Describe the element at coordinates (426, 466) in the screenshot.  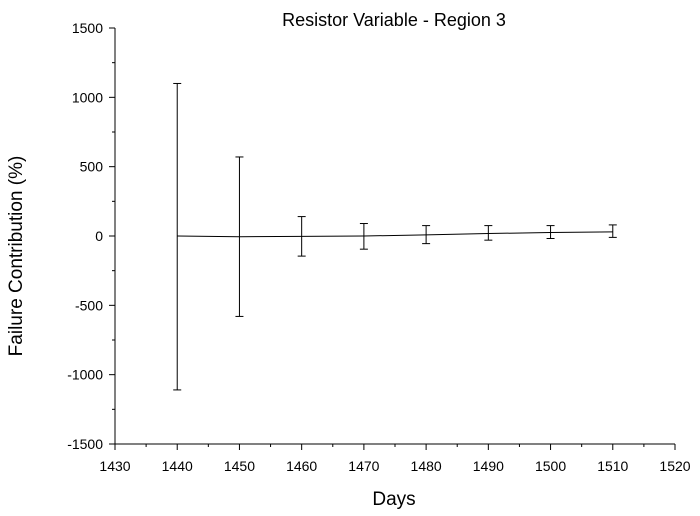
I see `x-tick-label: 1480` at that location.